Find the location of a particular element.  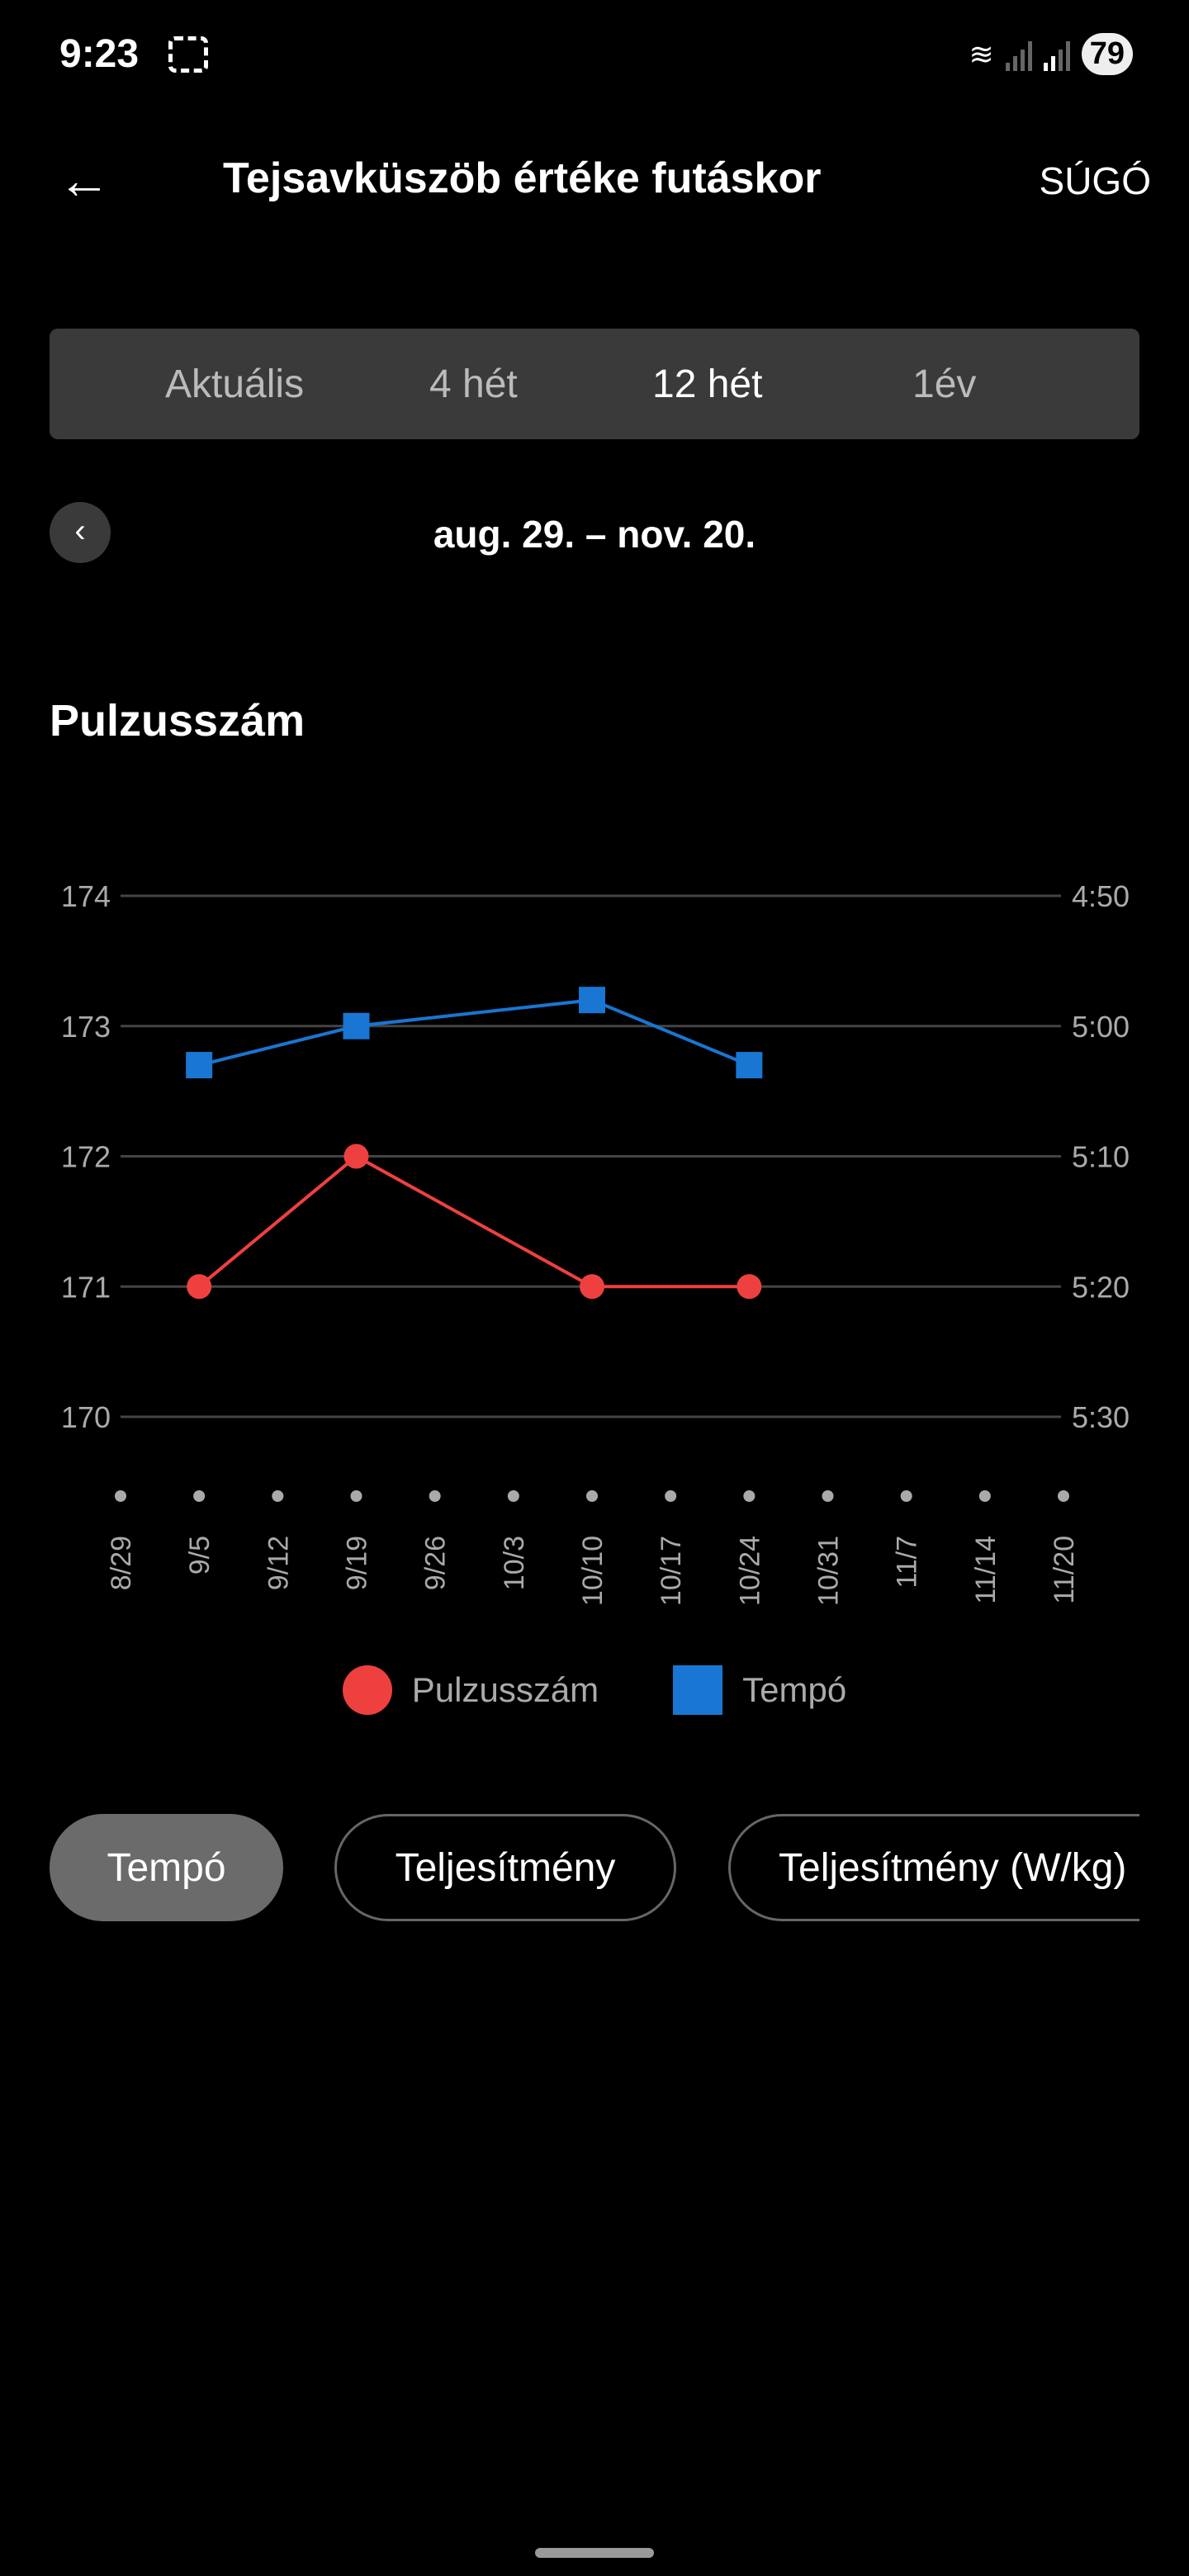

previous-period-button: ‹ is located at coordinates (80, 532).